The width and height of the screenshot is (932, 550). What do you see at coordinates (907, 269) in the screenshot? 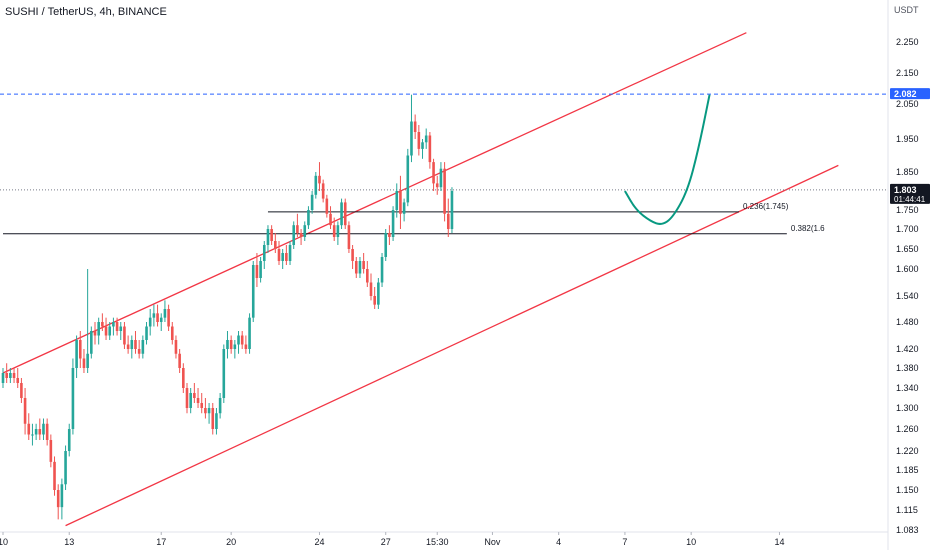
I see `y-tick-label: 1.600` at bounding box center [907, 269].